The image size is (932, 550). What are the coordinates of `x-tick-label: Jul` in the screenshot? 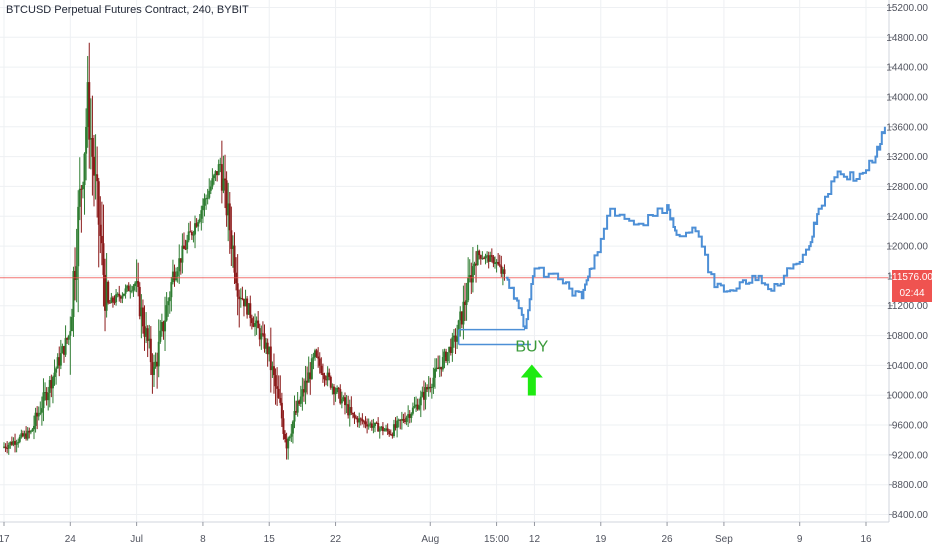 It's located at (136, 539).